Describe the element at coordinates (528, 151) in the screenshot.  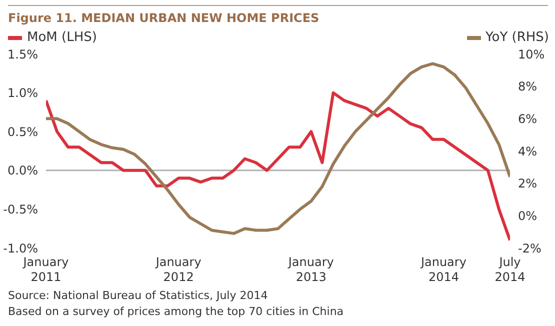
I see `y2-tick-label: 4%` at that location.